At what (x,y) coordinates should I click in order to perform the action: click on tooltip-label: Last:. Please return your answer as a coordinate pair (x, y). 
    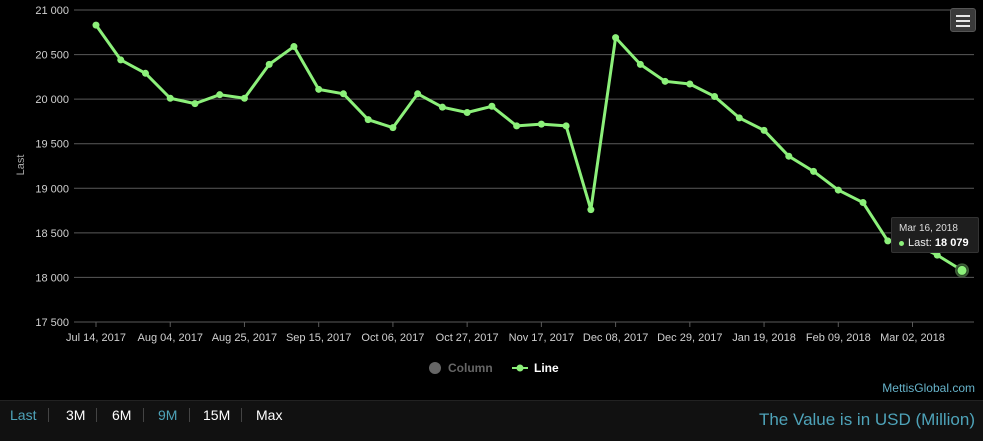
    Looking at the image, I should click on (920, 243).